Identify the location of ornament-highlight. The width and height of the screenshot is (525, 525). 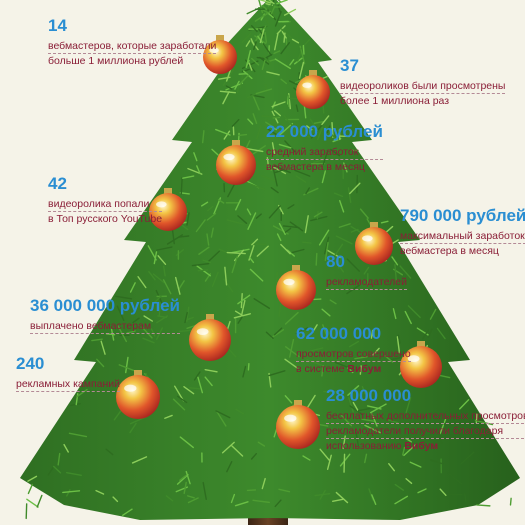
(214, 50).